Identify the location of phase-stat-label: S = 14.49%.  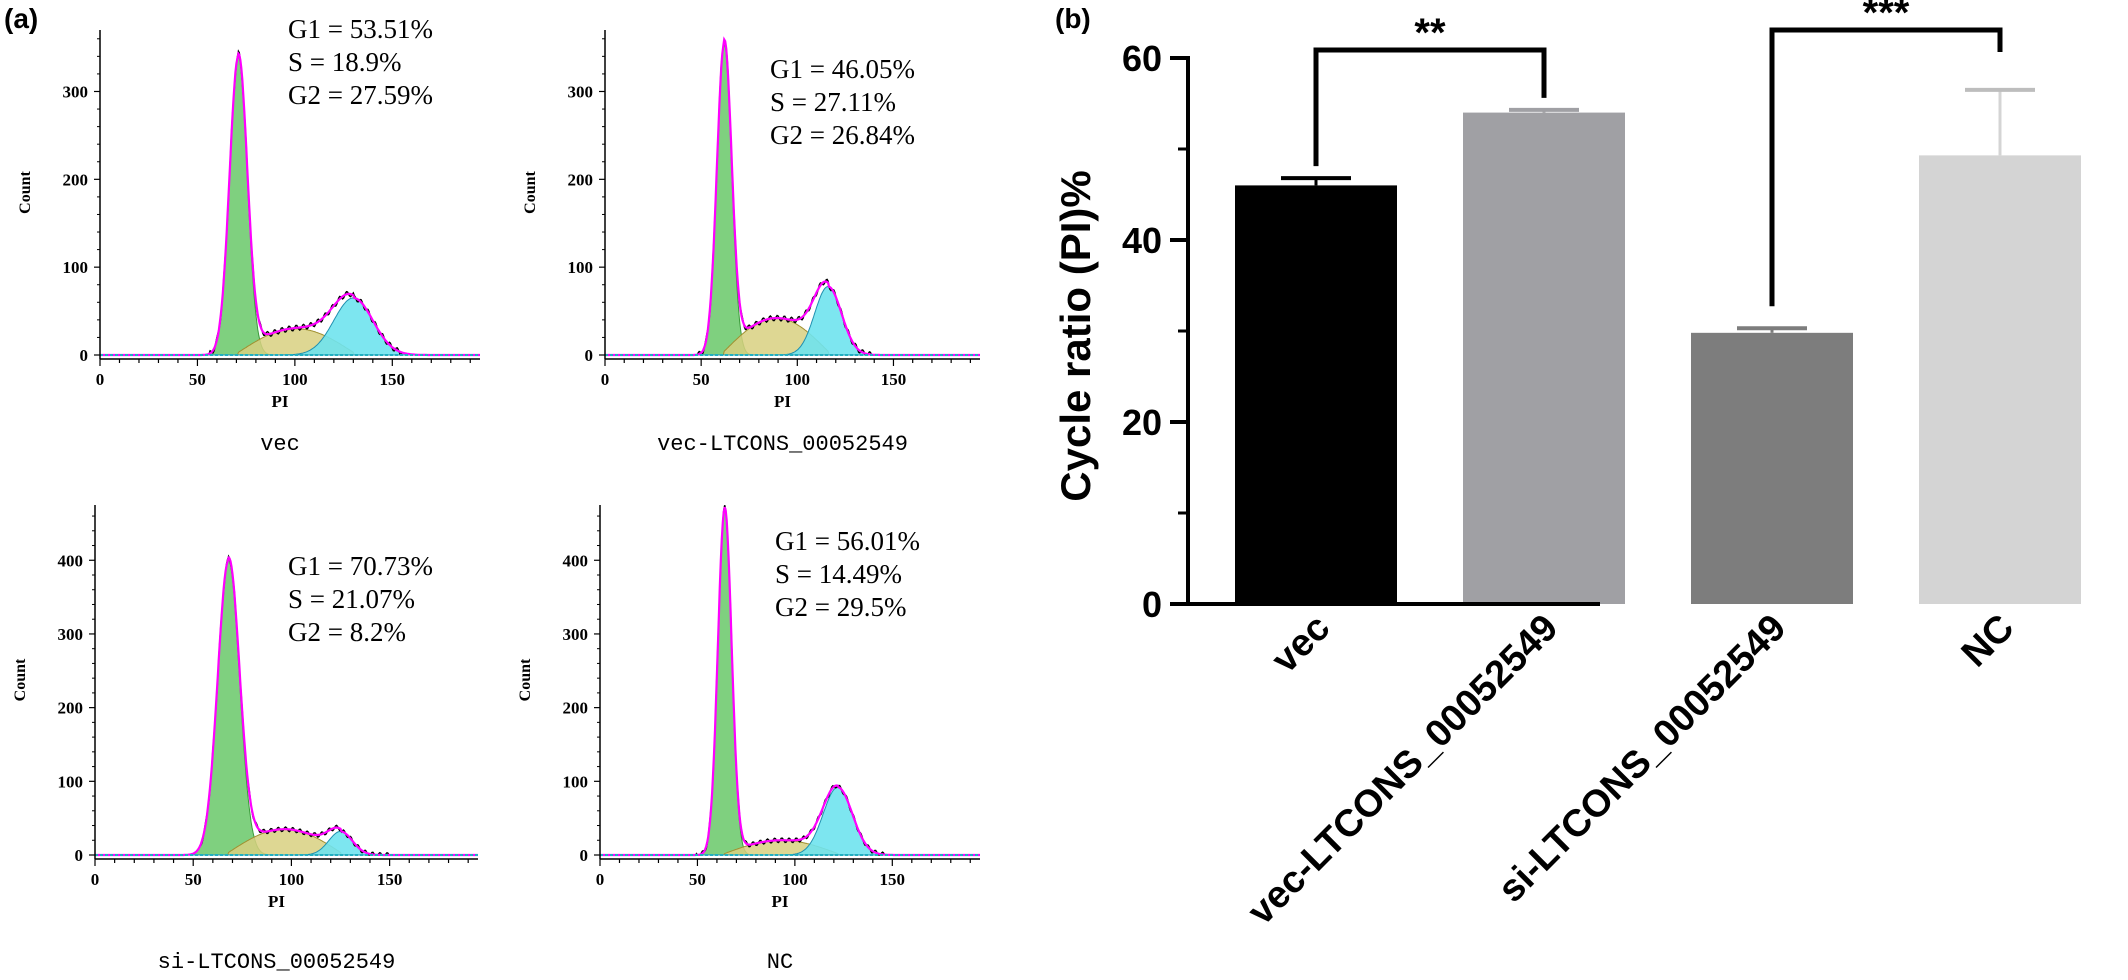
(838, 574).